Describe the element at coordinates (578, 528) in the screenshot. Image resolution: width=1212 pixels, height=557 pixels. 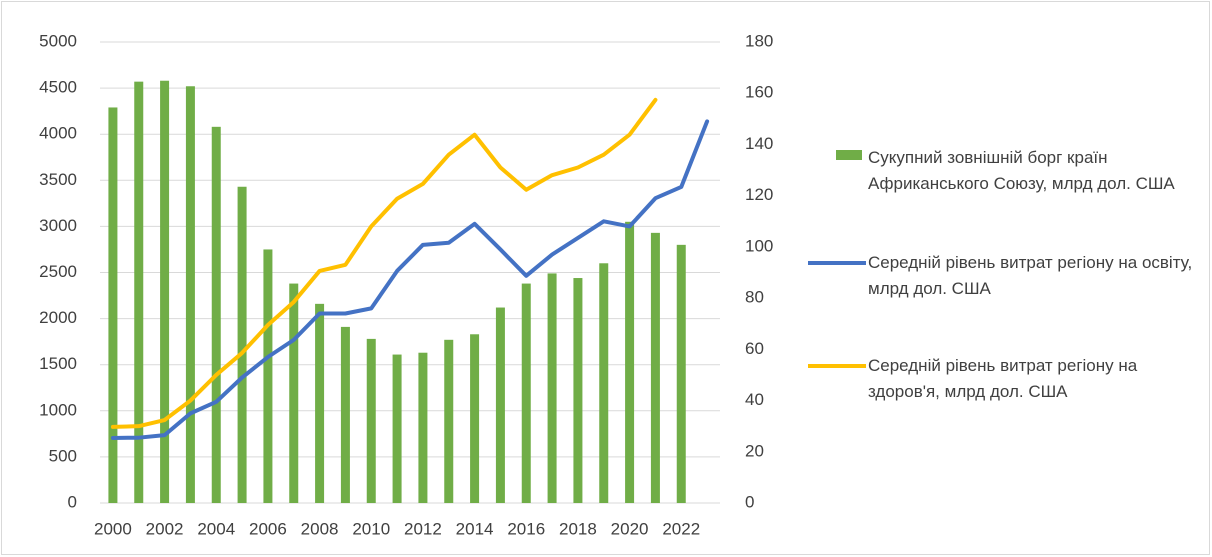
I see `x-tick-label: 2018` at that location.